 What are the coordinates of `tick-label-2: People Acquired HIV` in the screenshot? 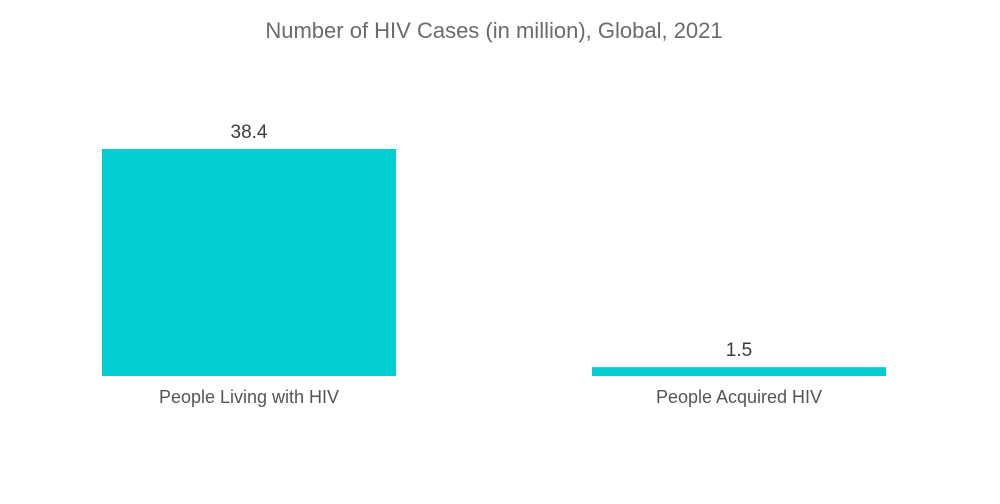 It's located at (739, 397).